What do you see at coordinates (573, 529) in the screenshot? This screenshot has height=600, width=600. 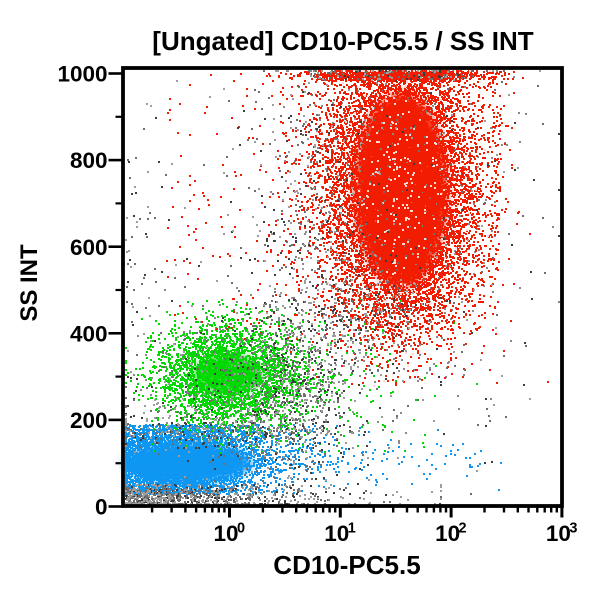 I see `svg-text: 3` at bounding box center [573, 529].